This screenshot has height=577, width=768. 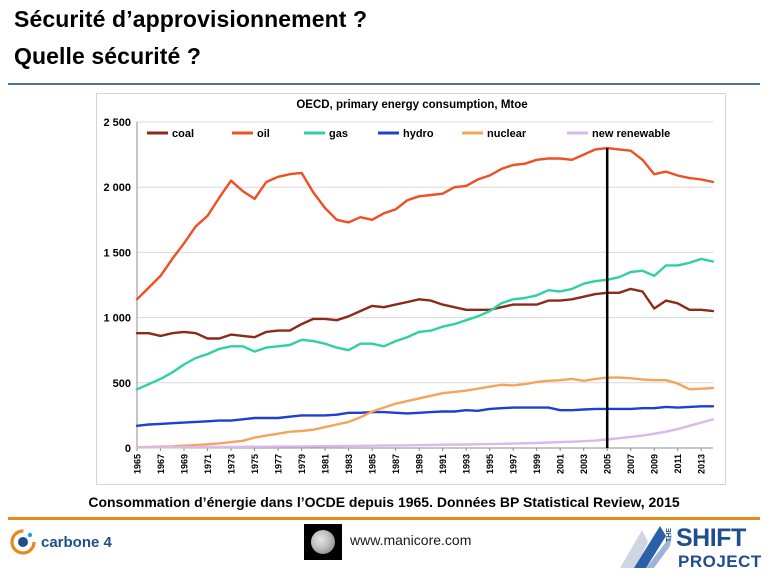 I want to click on series-line-nuclear, so click(x=425, y=412).